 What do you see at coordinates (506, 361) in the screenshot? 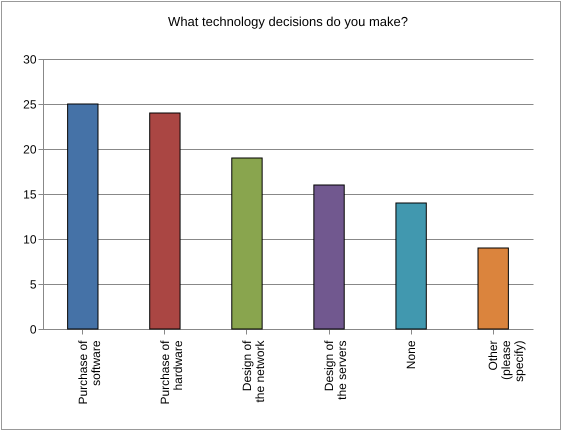
I see `x-tick-label: Other (please specify)` at bounding box center [506, 361].